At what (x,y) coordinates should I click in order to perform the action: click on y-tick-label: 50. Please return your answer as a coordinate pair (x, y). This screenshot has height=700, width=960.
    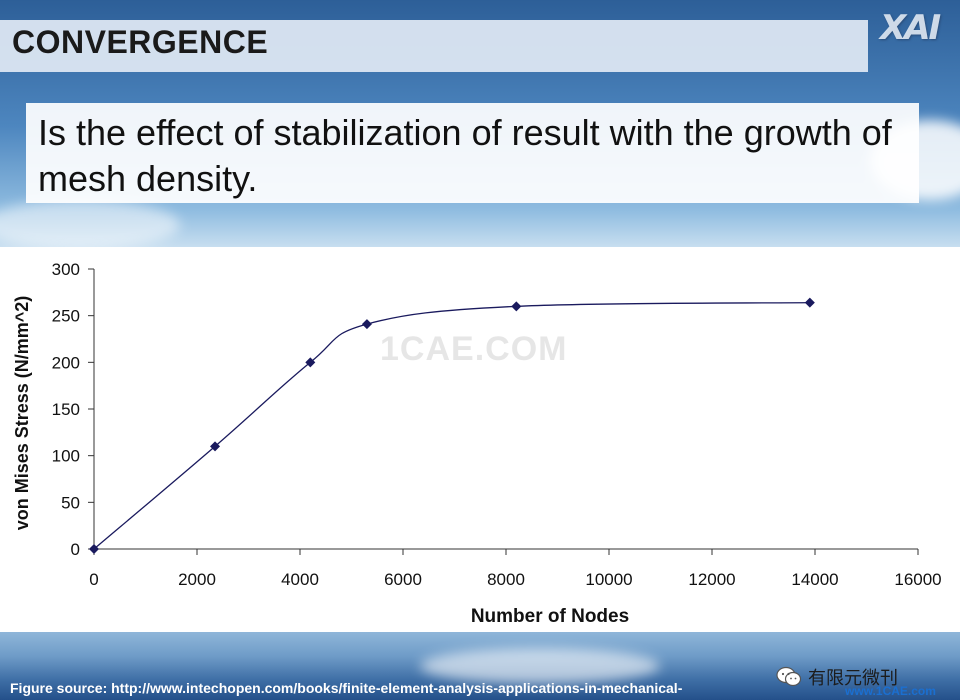
    Looking at the image, I should click on (70, 502).